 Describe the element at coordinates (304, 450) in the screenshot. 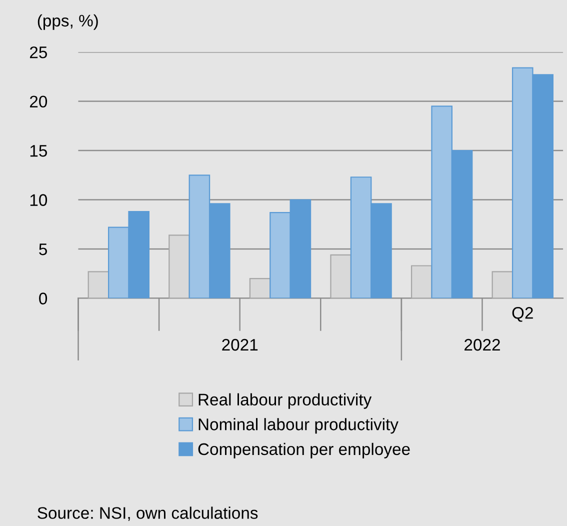

I see `legend-label: Compensation per employee` at that location.